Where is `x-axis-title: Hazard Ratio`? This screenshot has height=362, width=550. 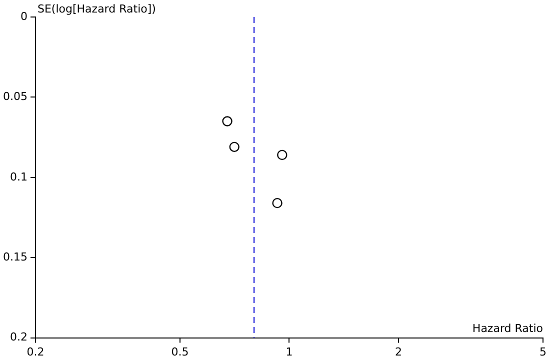 x-axis-title: Hazard Ratio is located at coordinates (508, 329).